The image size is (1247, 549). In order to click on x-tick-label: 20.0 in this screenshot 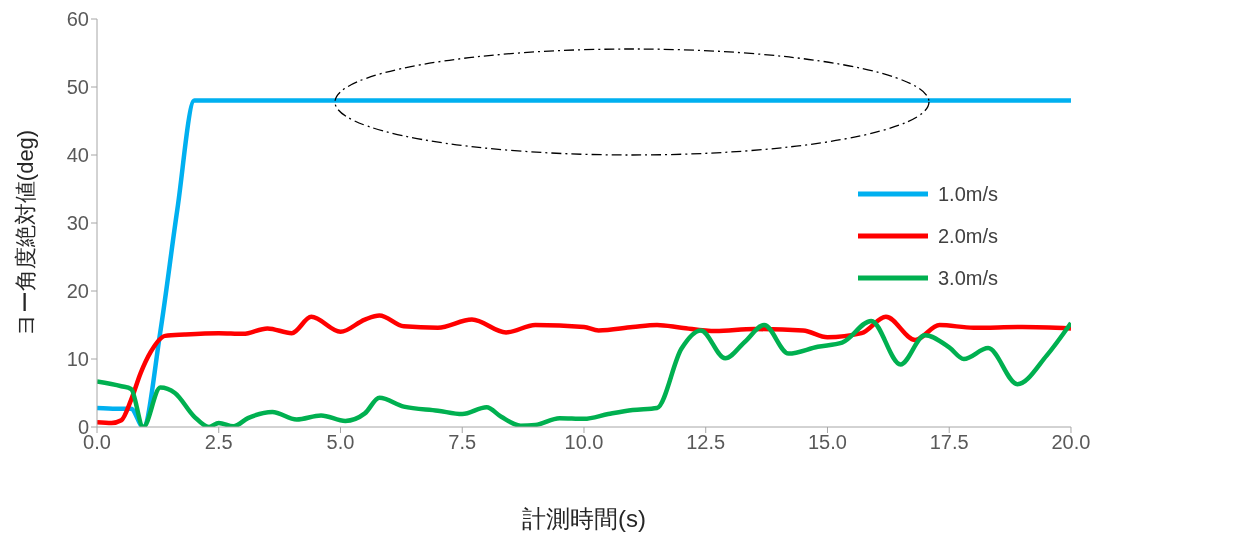, I will do `click(1071, 442)`.